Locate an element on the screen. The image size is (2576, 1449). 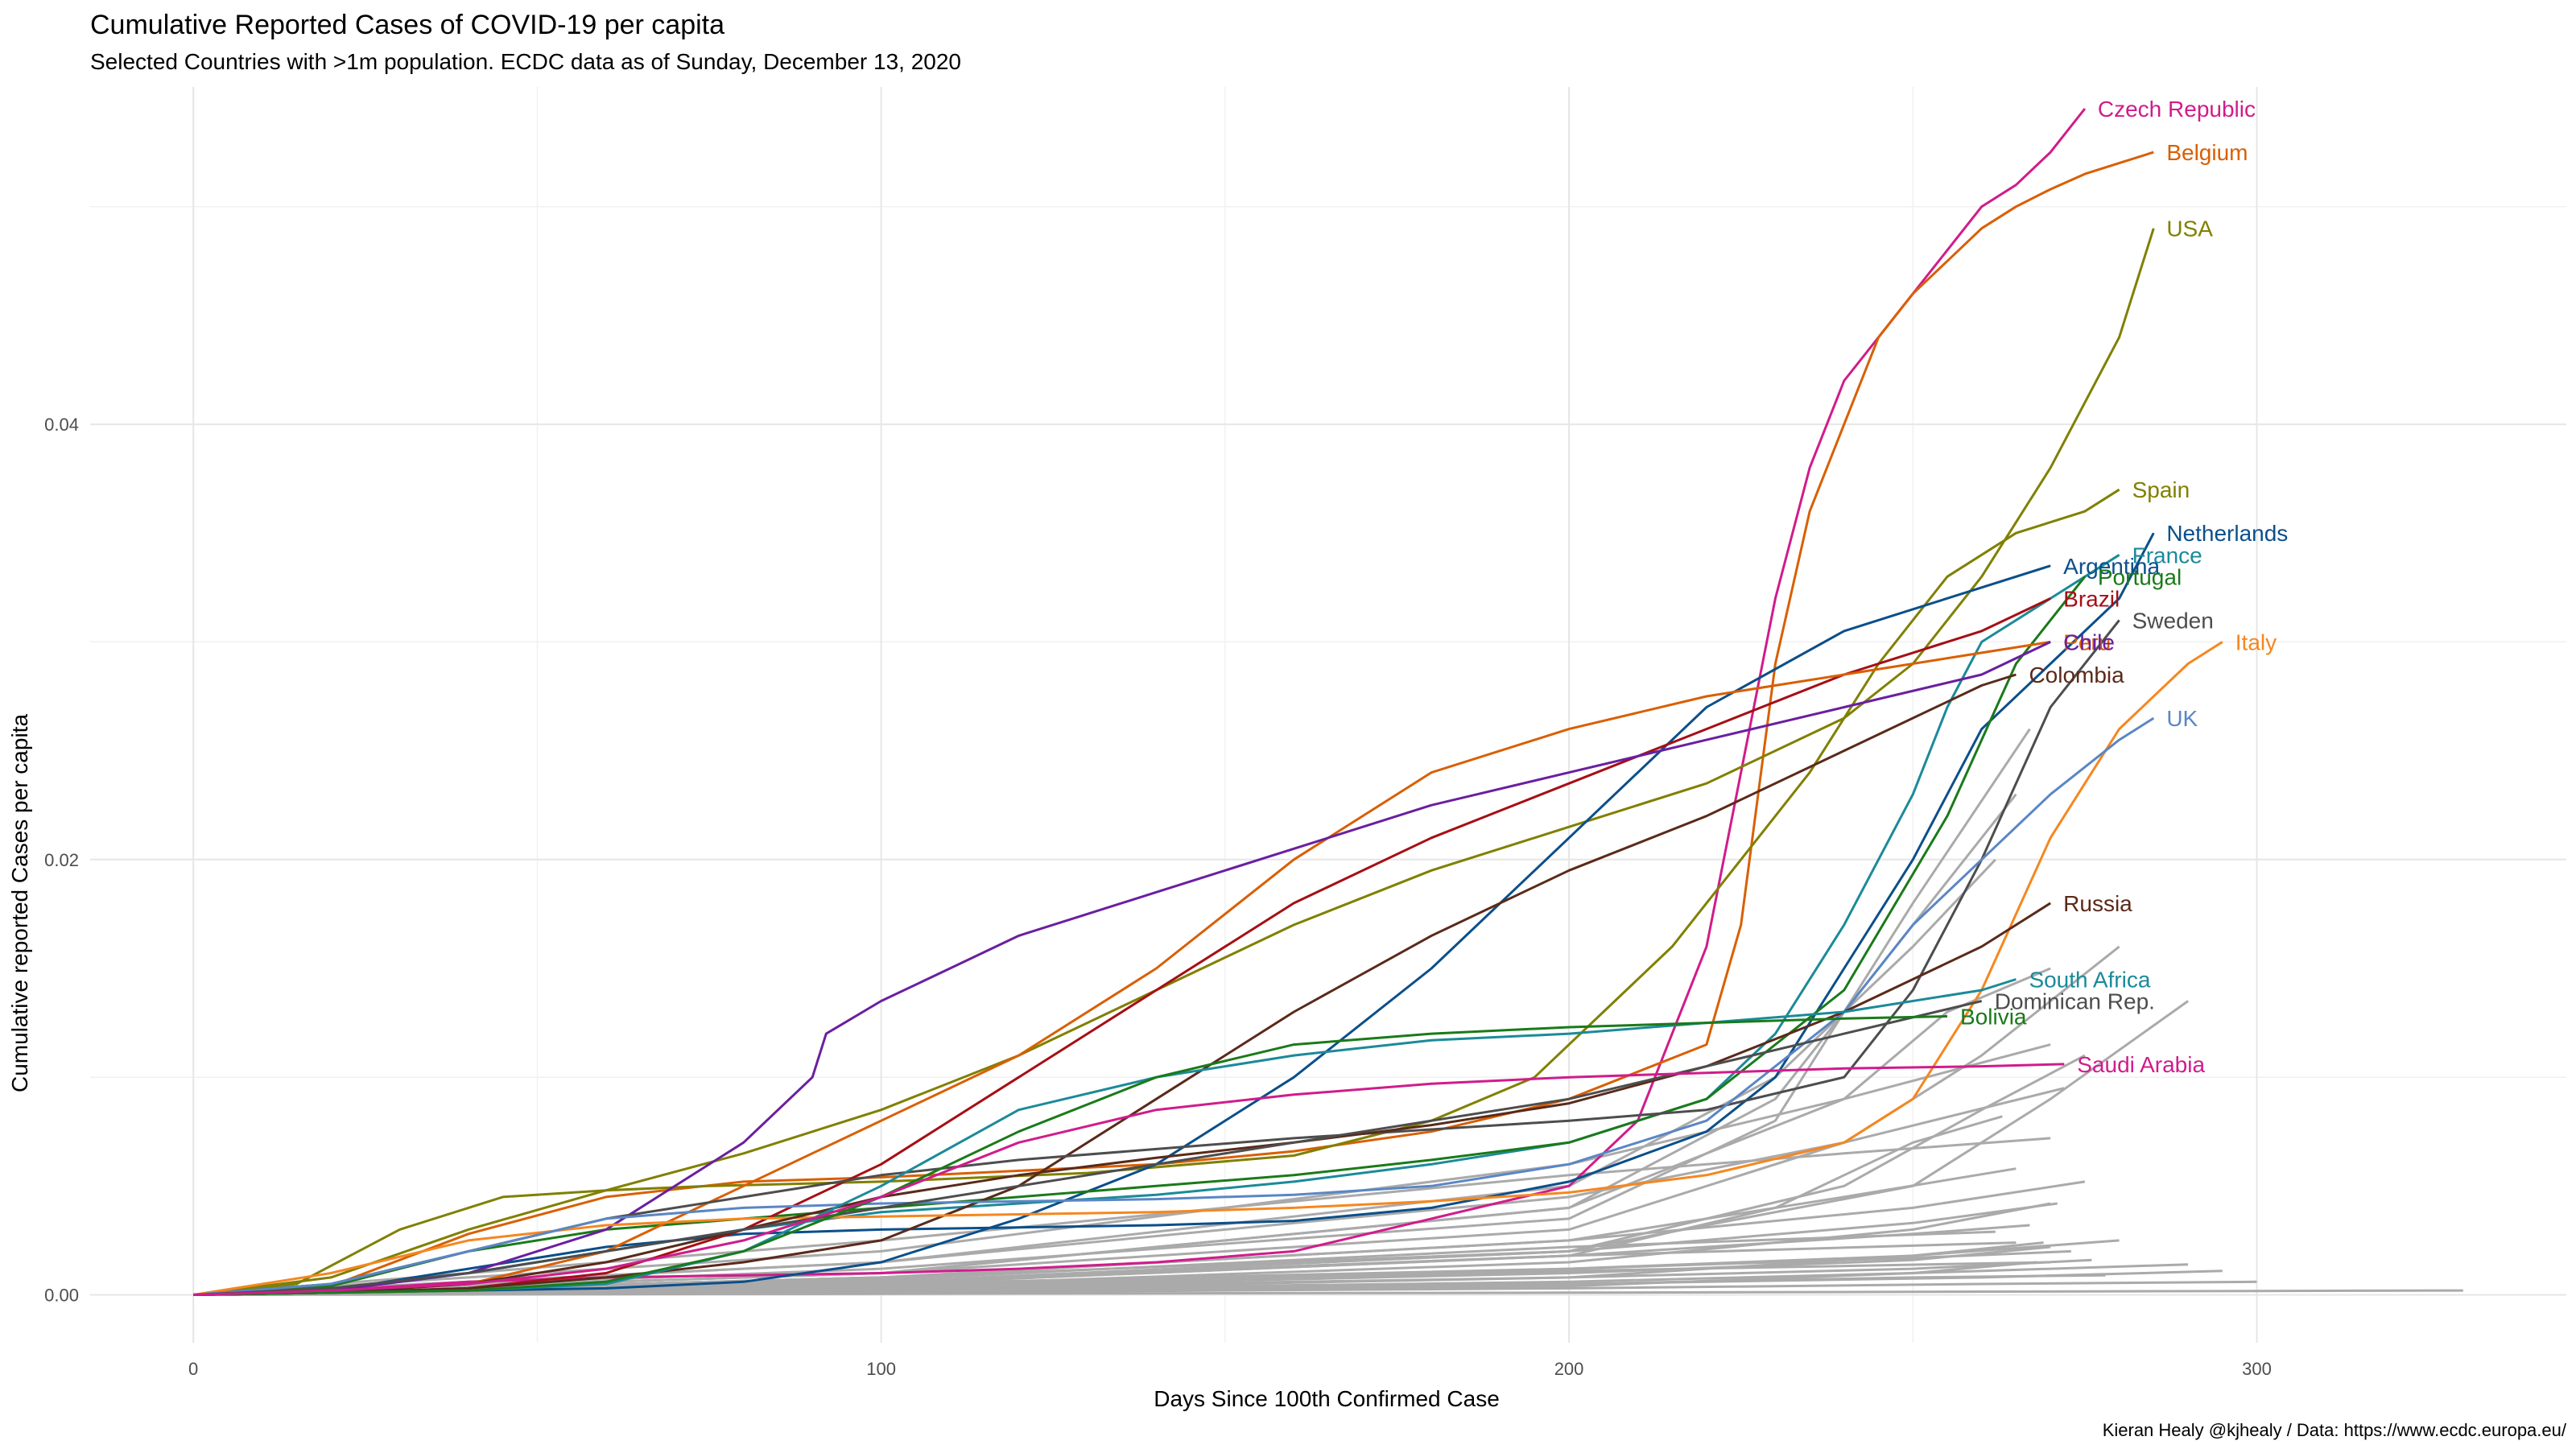
y-tick-label: 0.02 is located at coordinates (61, 860).